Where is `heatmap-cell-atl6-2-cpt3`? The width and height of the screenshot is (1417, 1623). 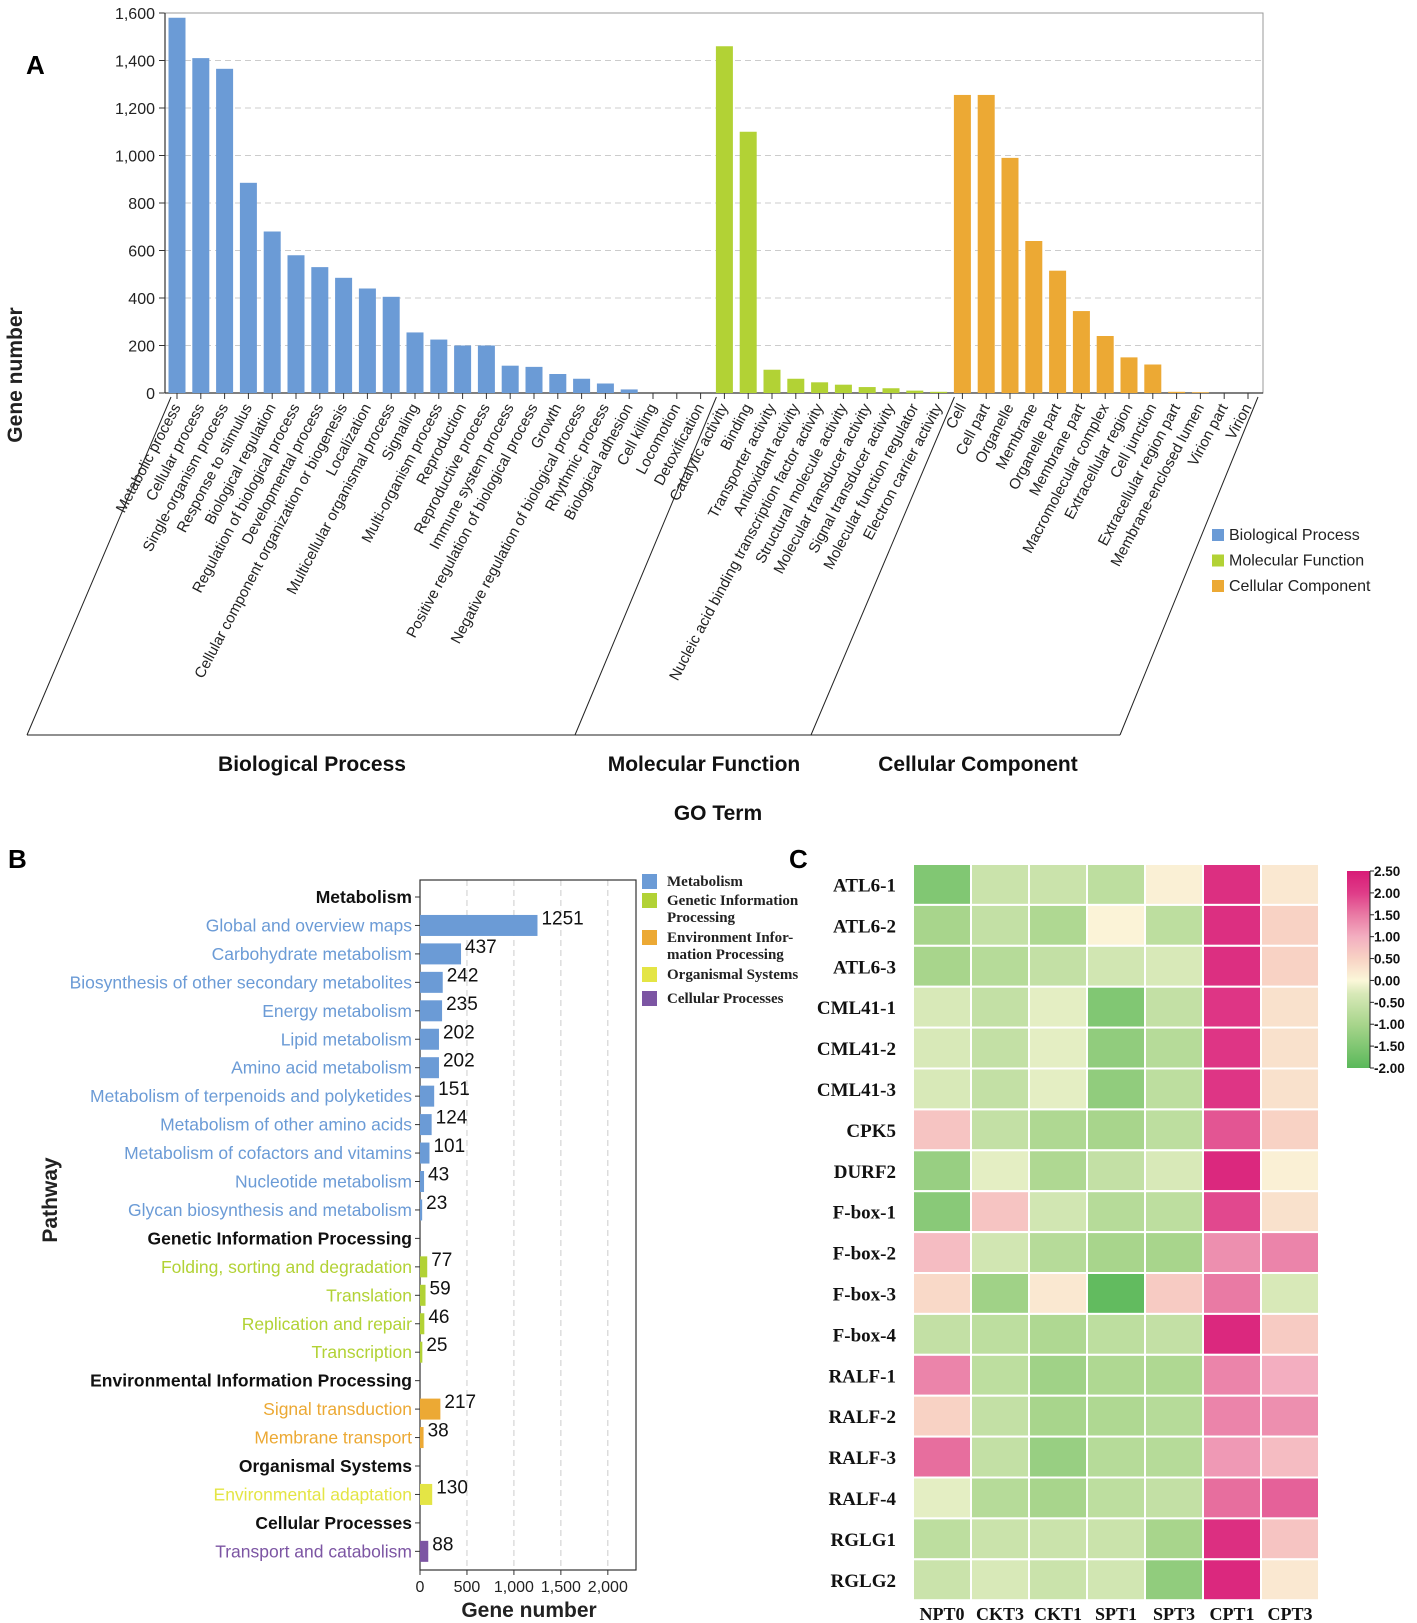
heatmap-cell-atl6-2-cpt3 is located at coordinates (1290, 925).